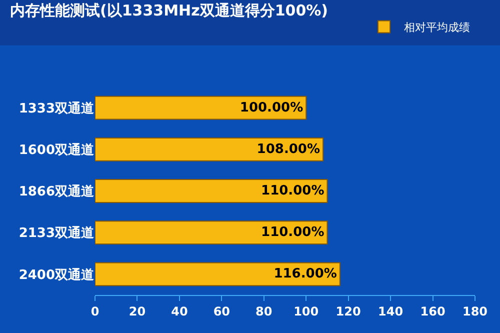  Describe the element at coordinates (475, 311) in the screenshot. I see `x-tick-label: 180` at that location.